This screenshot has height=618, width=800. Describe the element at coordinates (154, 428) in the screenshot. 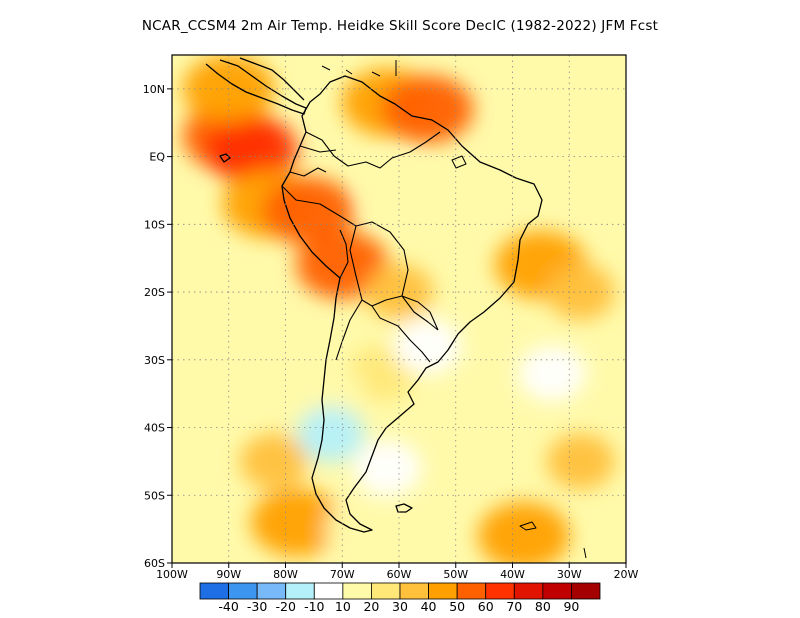

I see `lat-tick-label: 40S` at that location.